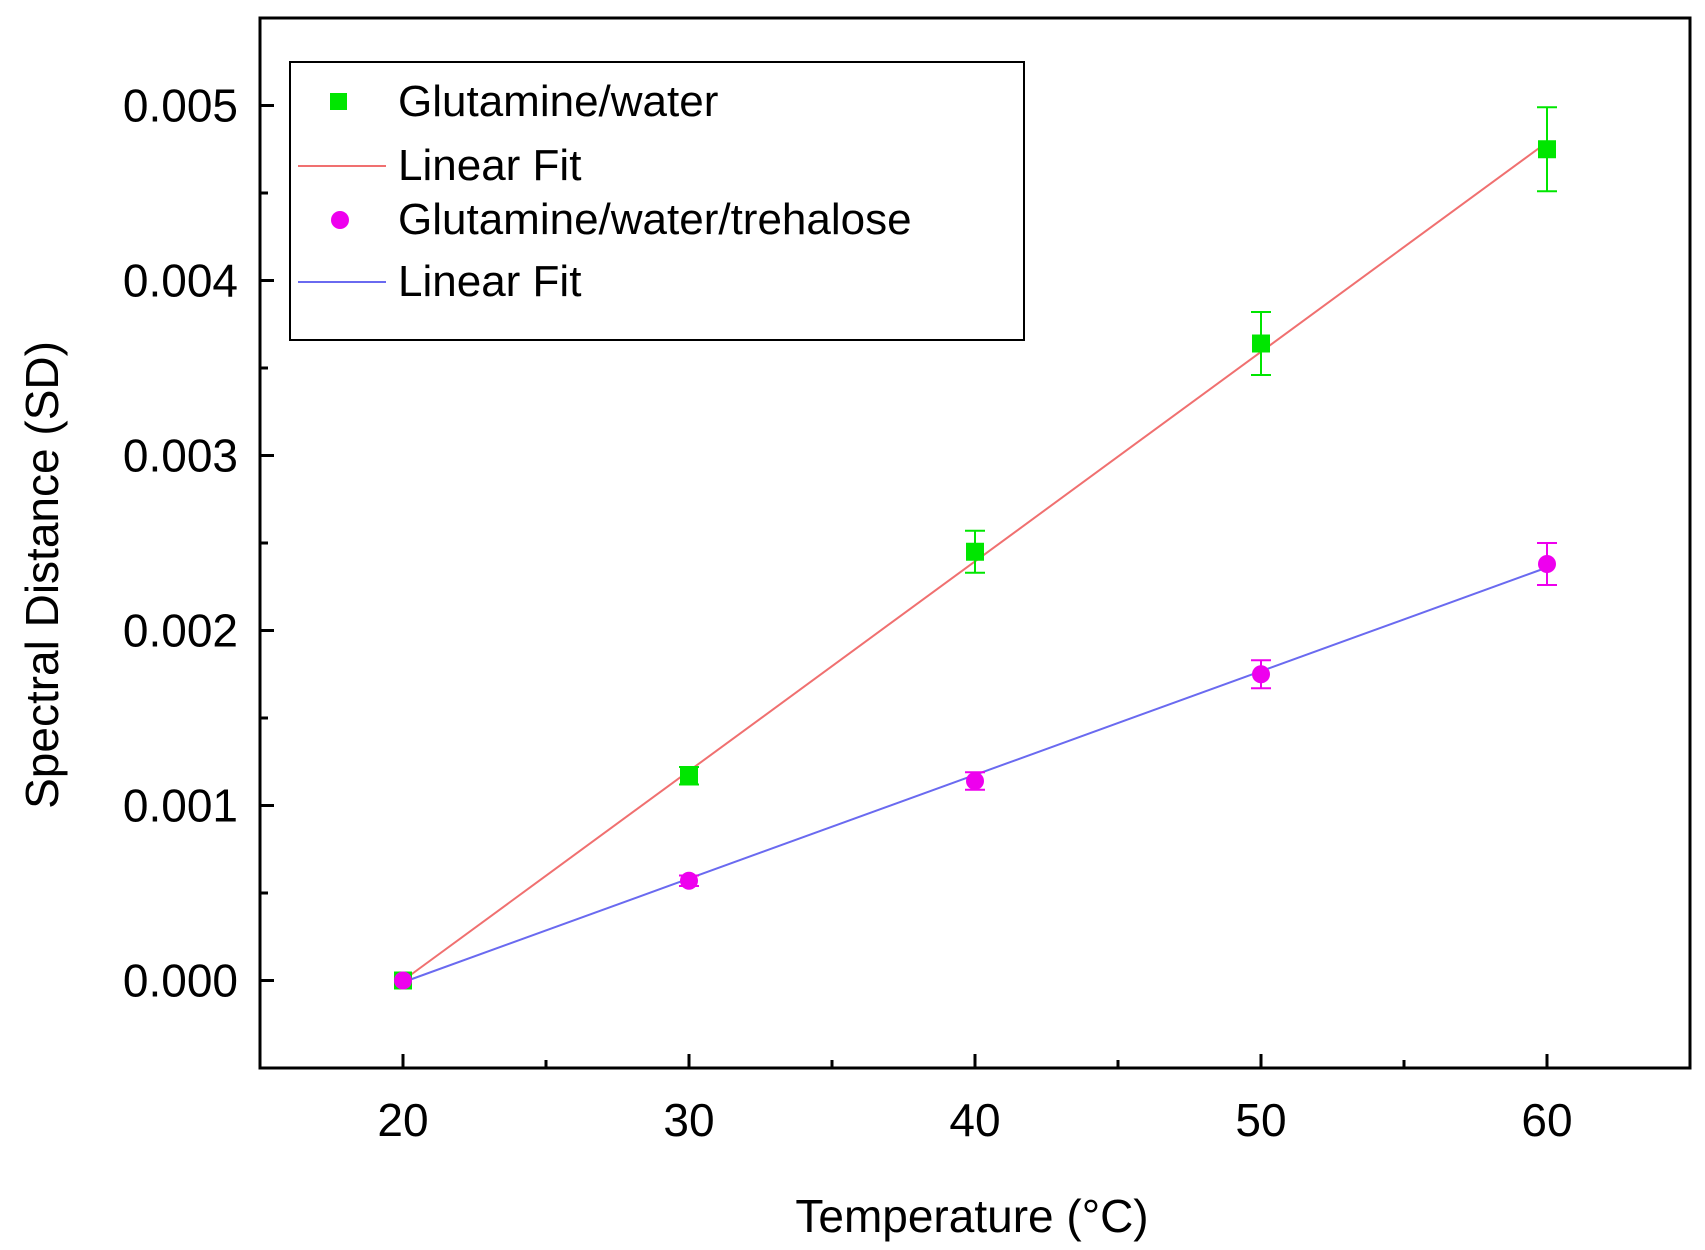  I want to click on legend-box, so click(657, 201).